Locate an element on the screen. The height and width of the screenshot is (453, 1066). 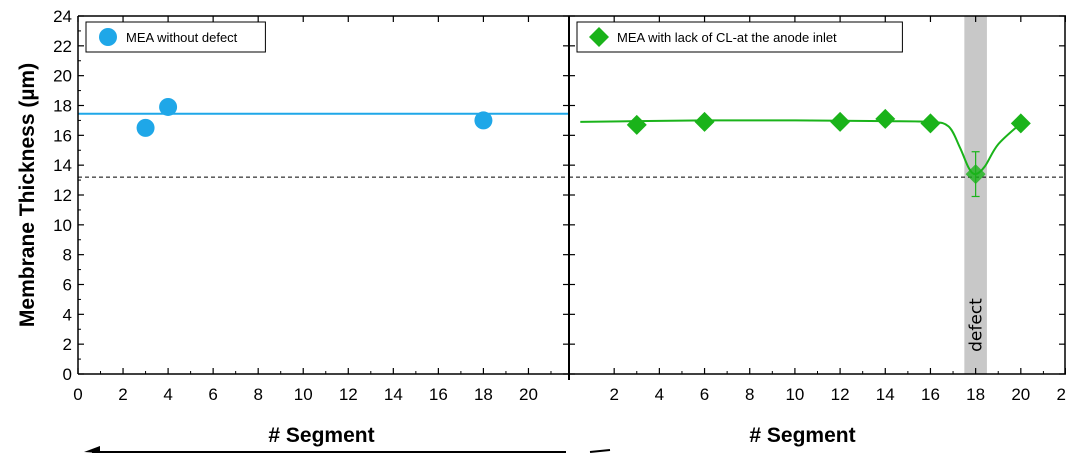
panel-1-x-axis-title: # Segment is located at coordinates (321, 435).